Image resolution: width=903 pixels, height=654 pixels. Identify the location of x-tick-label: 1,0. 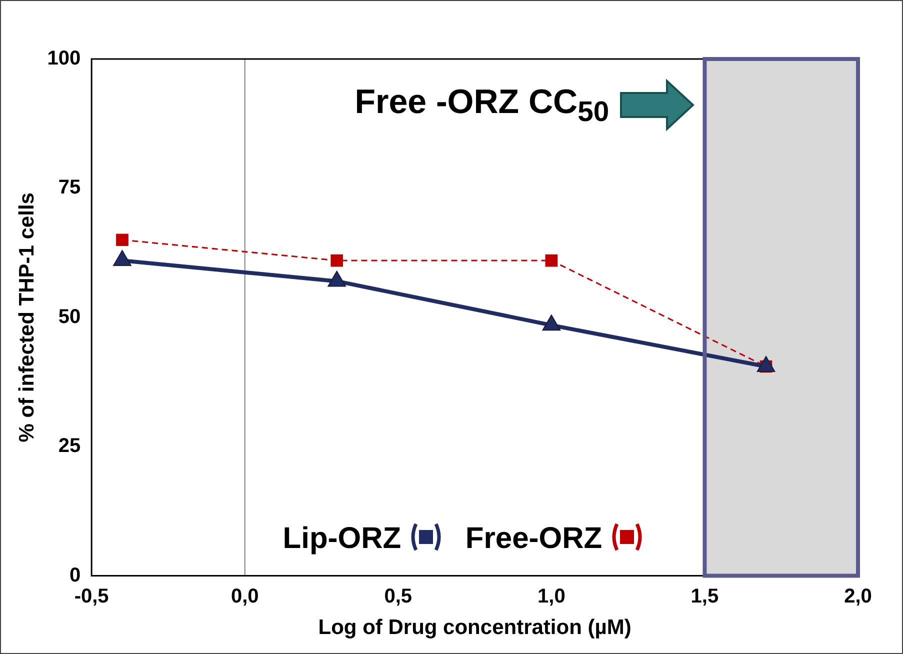
(552, 596).